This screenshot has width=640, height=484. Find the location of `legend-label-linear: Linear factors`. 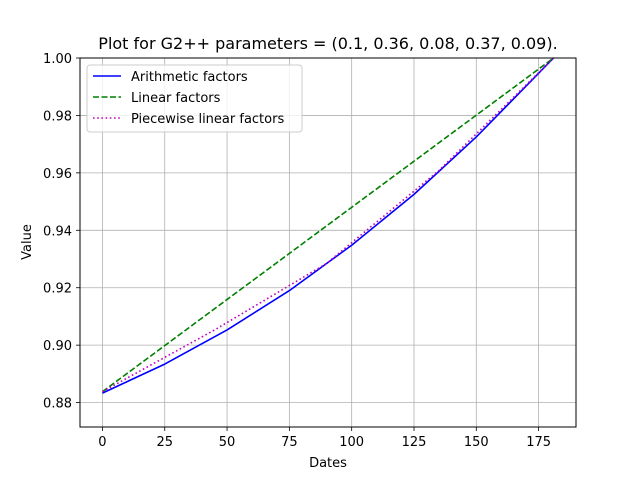

legend-label-linear: Linear factors is located at coordinates (176, 98).